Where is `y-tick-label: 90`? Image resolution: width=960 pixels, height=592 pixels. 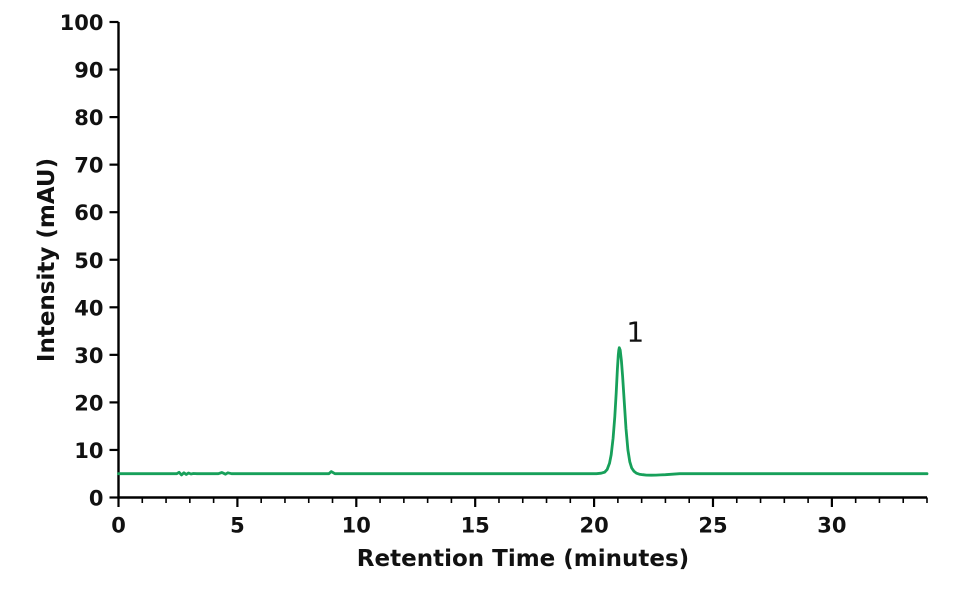
y-tick-label: 90 is located at coordinates (88, 71).